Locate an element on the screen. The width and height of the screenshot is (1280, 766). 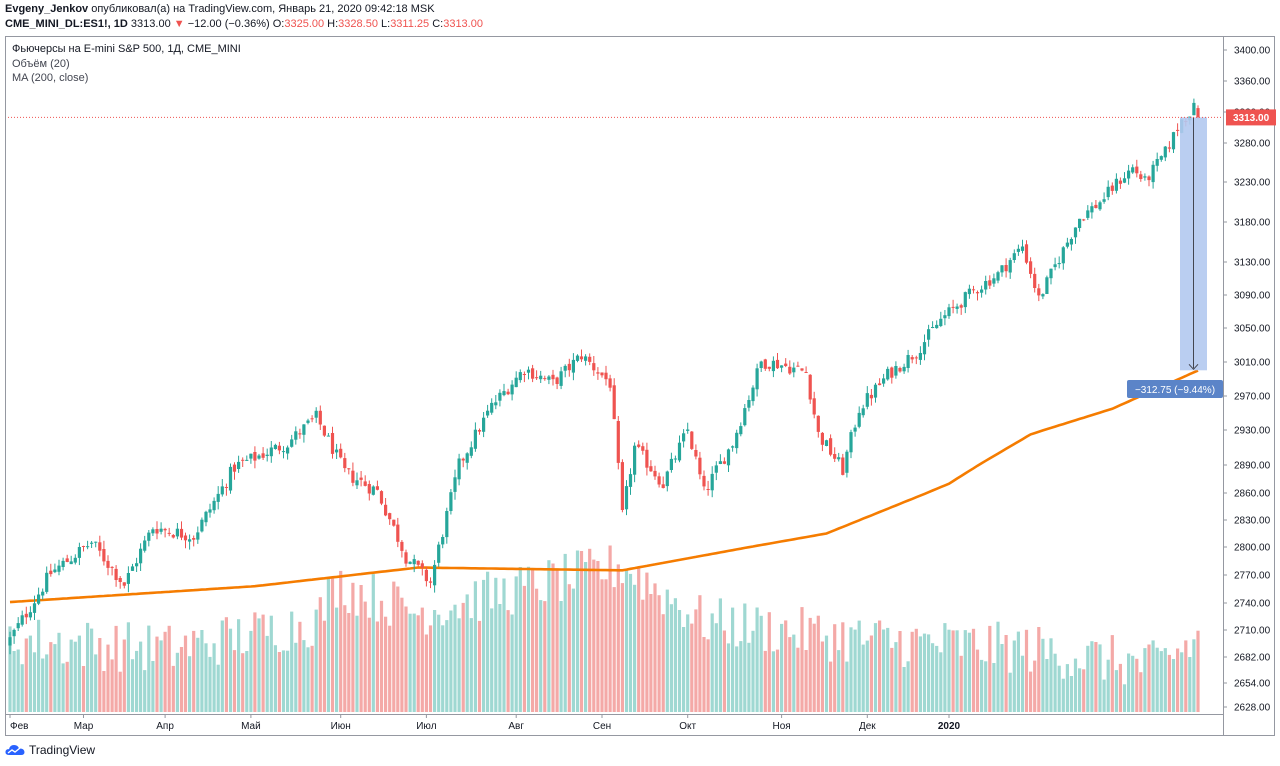
x-tick-label: Апр is located at coordinates (165, 726).